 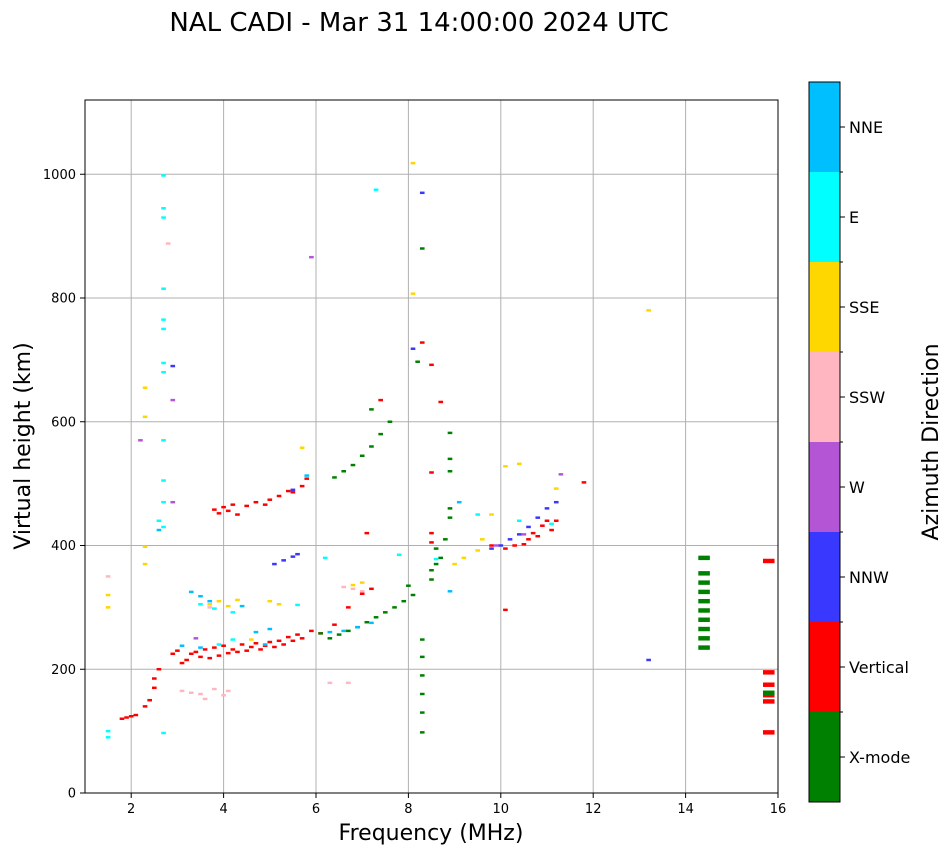 What do you see at coordinates (309, 561) in the screenshot?
I see `series-nne` at bounding box center [309, 561].